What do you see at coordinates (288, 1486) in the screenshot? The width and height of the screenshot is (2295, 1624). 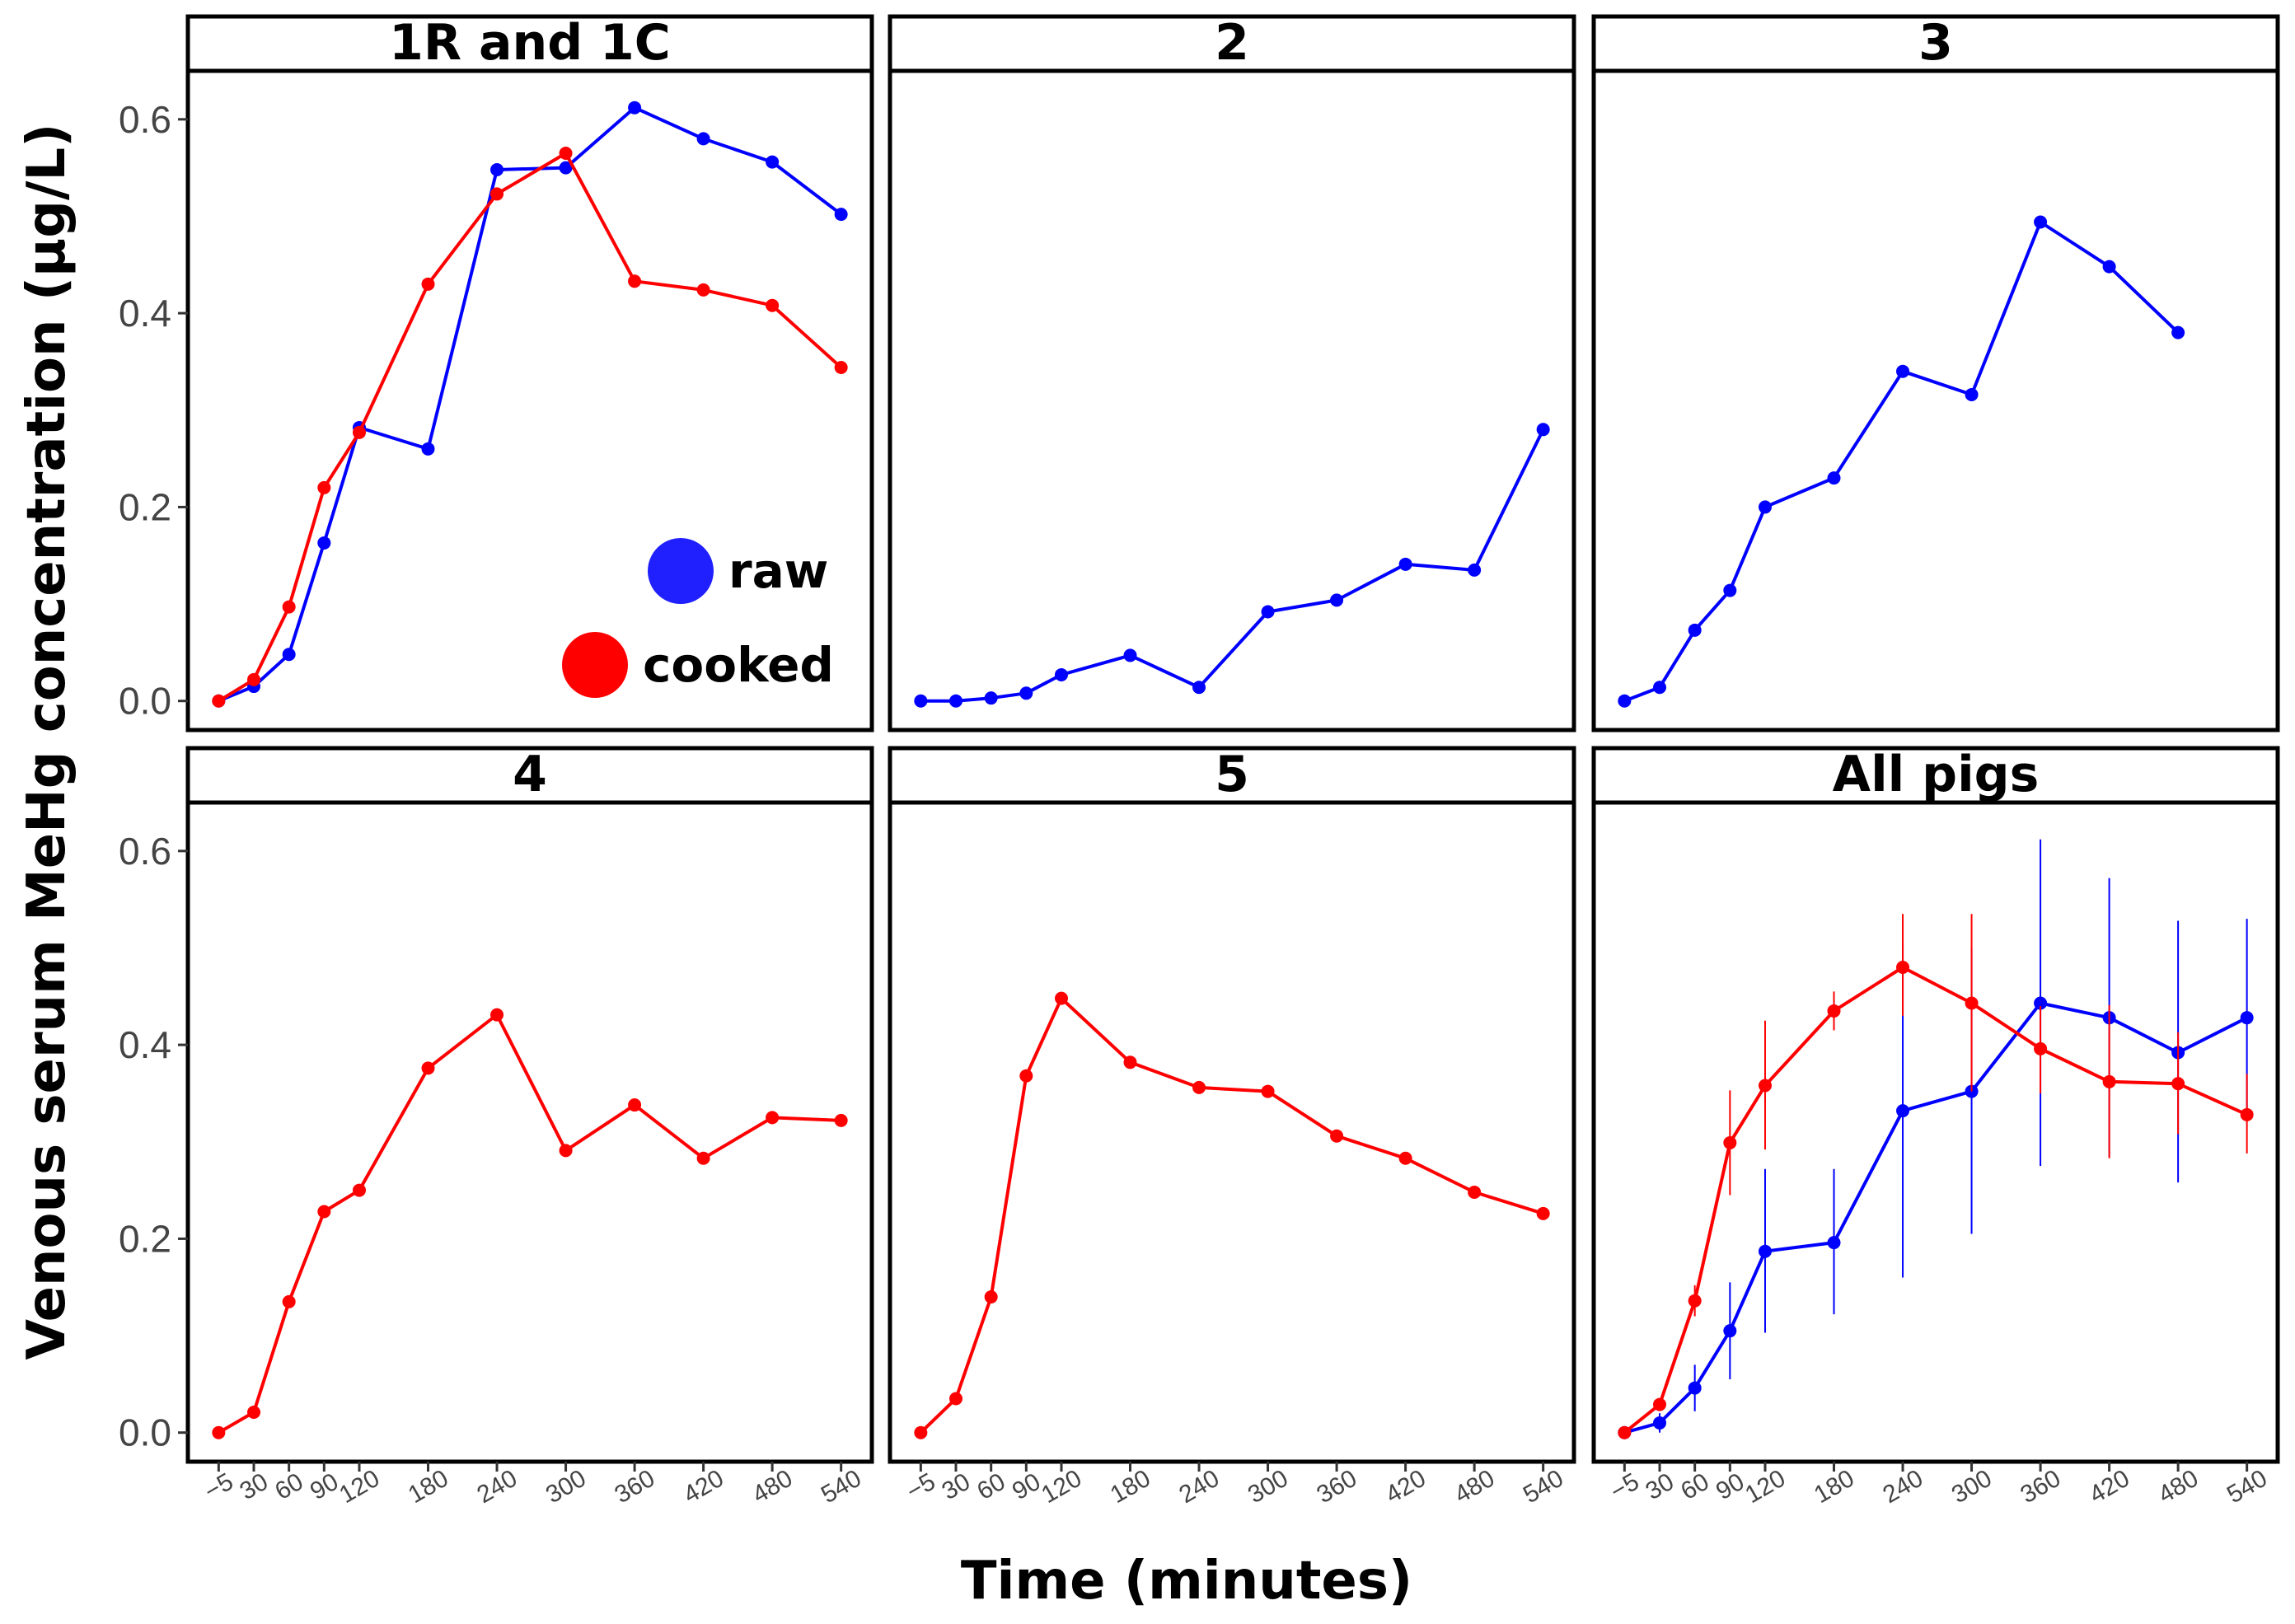 I see `x-tick-label: 60` at bounding box center [288, 1486].